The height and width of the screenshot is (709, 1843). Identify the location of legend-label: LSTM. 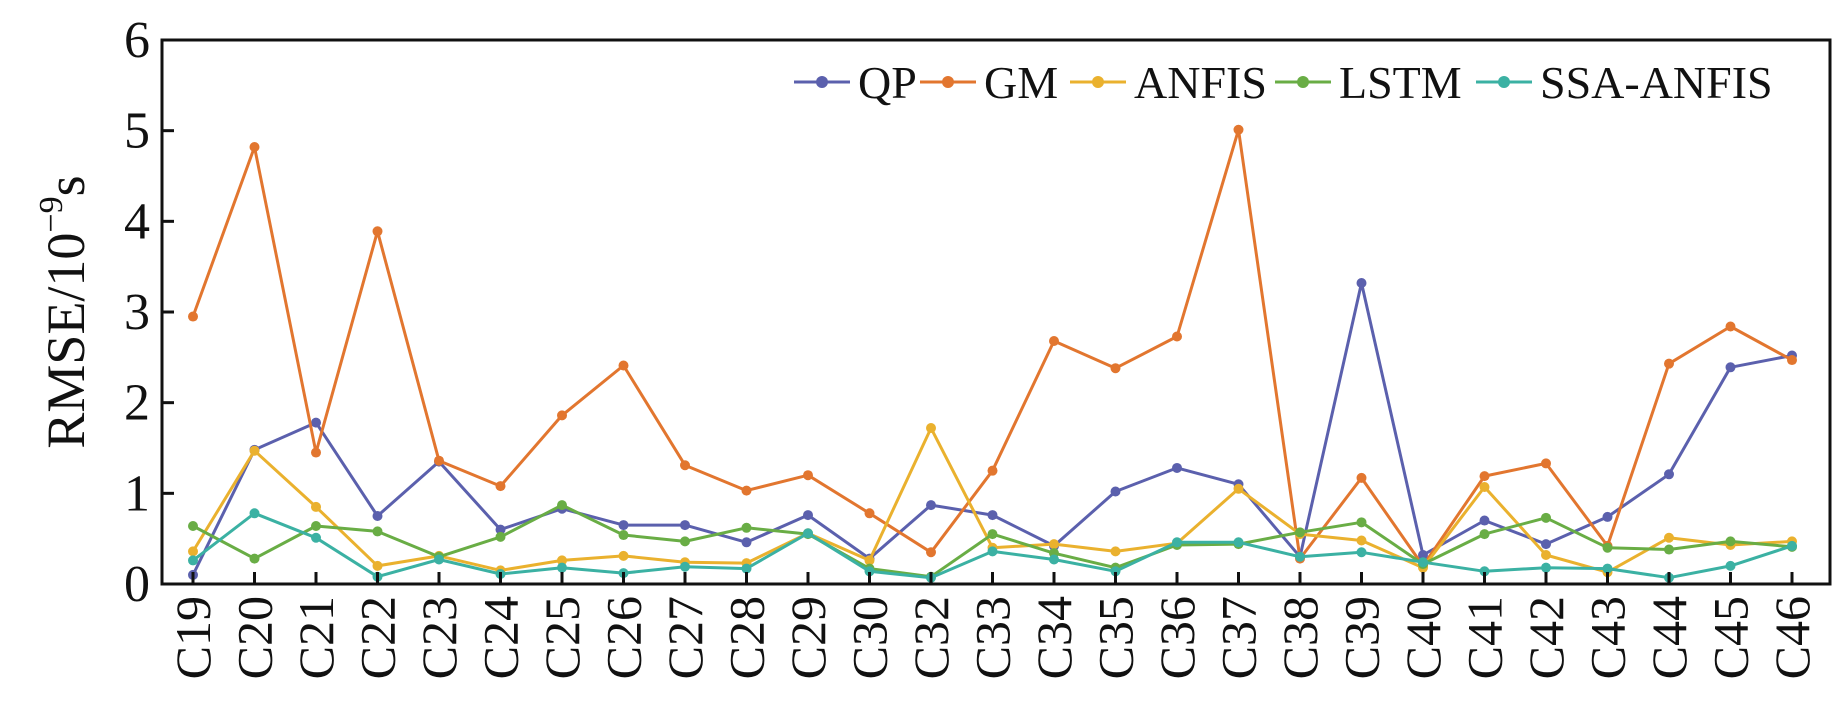
(1400, 82).